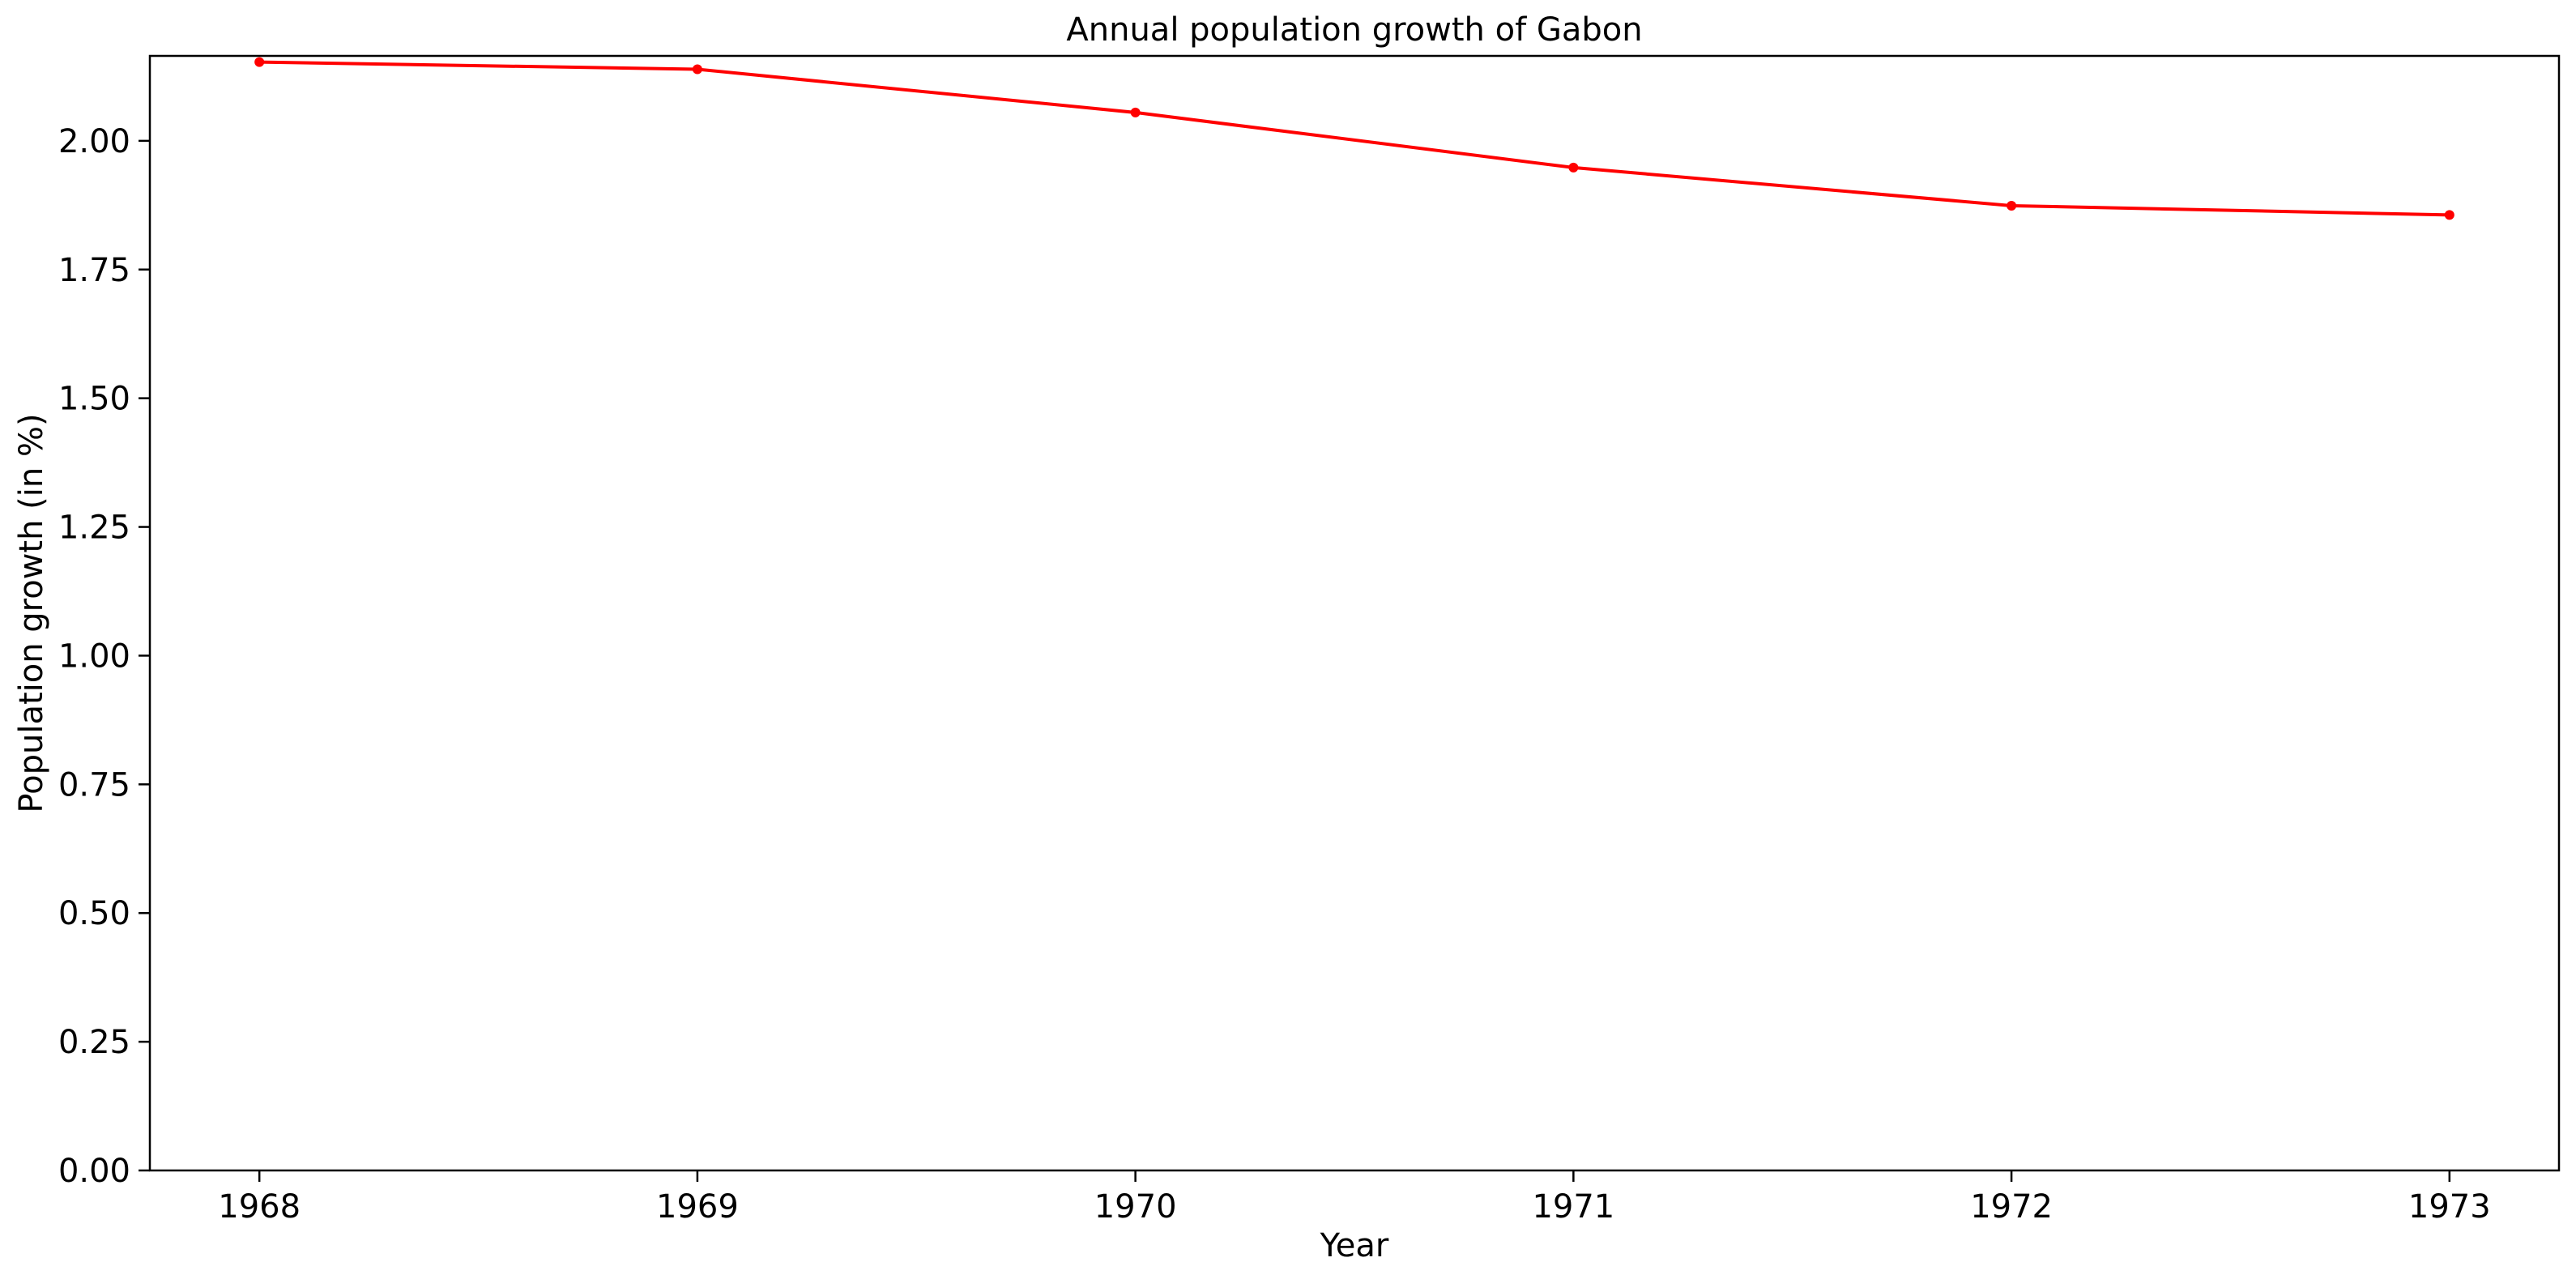 The width and height of the screenshot is (2576, 1279). Describe the element at coordinates (260, 1207) in the screenshot. I see `x-tick-label: 1968` at that location.